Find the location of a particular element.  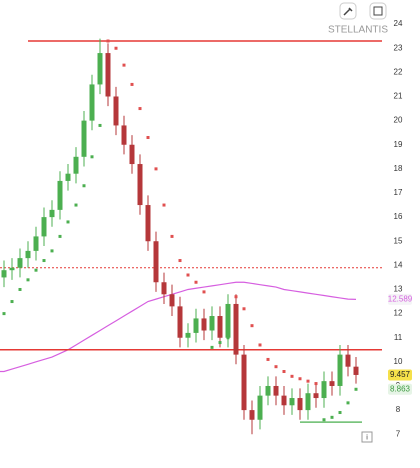

y-tick-label: 12 is located at coordinates (398, 313).